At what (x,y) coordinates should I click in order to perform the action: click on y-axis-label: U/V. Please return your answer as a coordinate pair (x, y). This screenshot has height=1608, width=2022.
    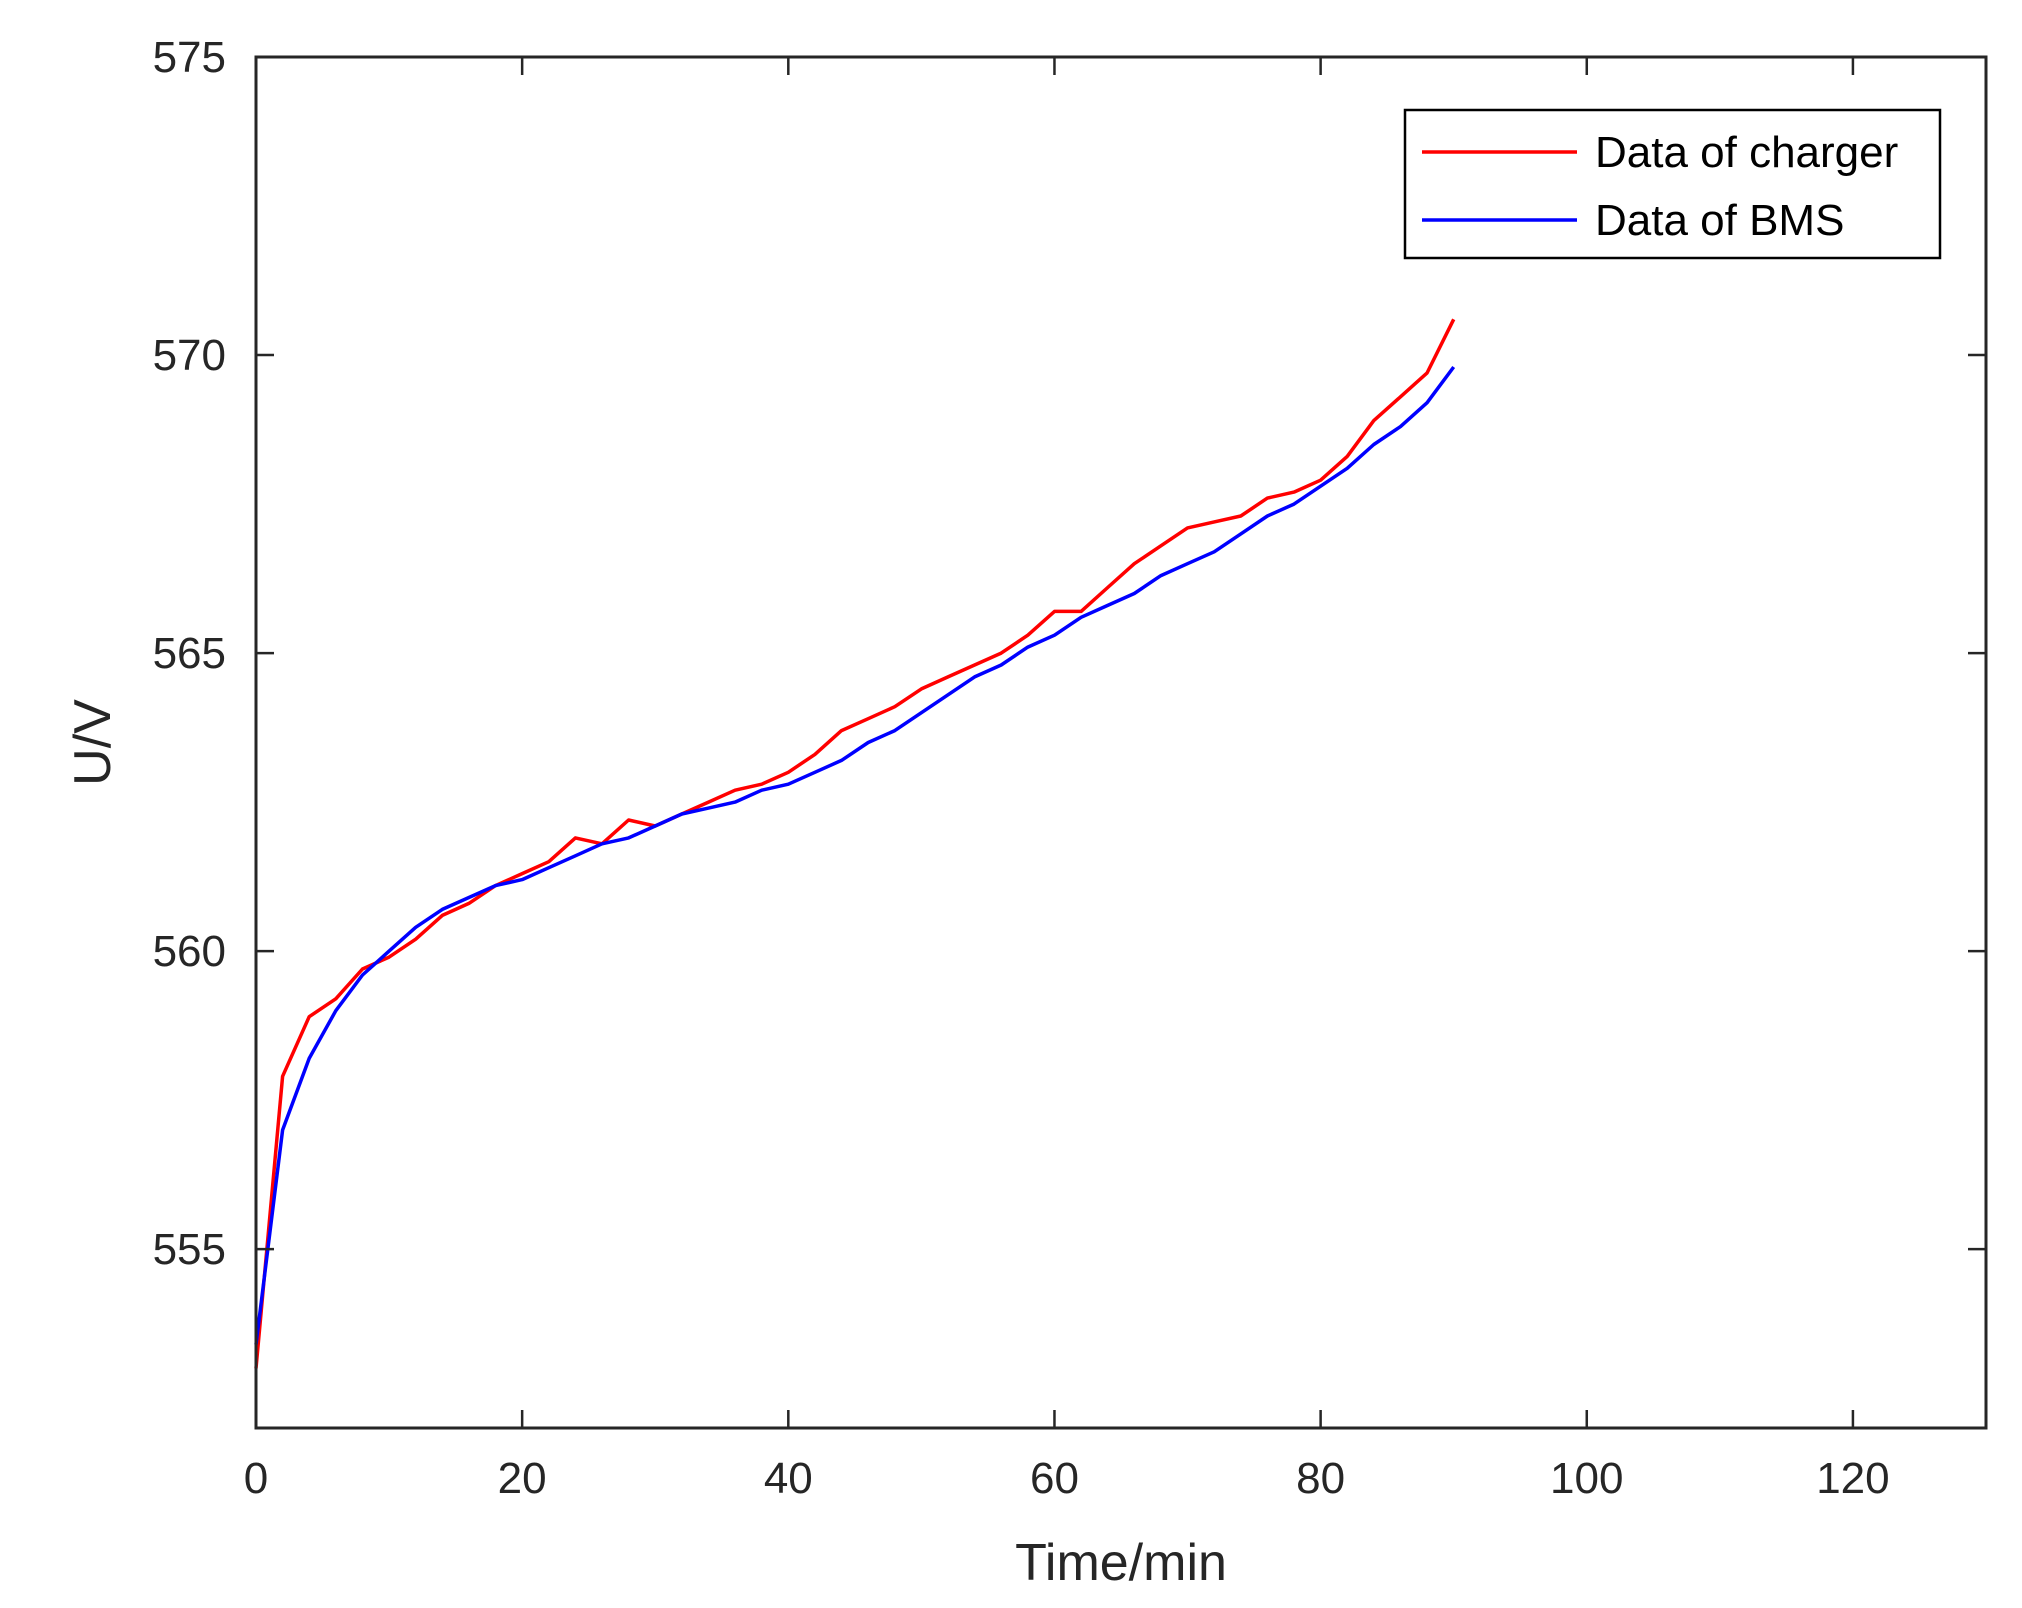
    Looking at the image, I should click on (93, 742).